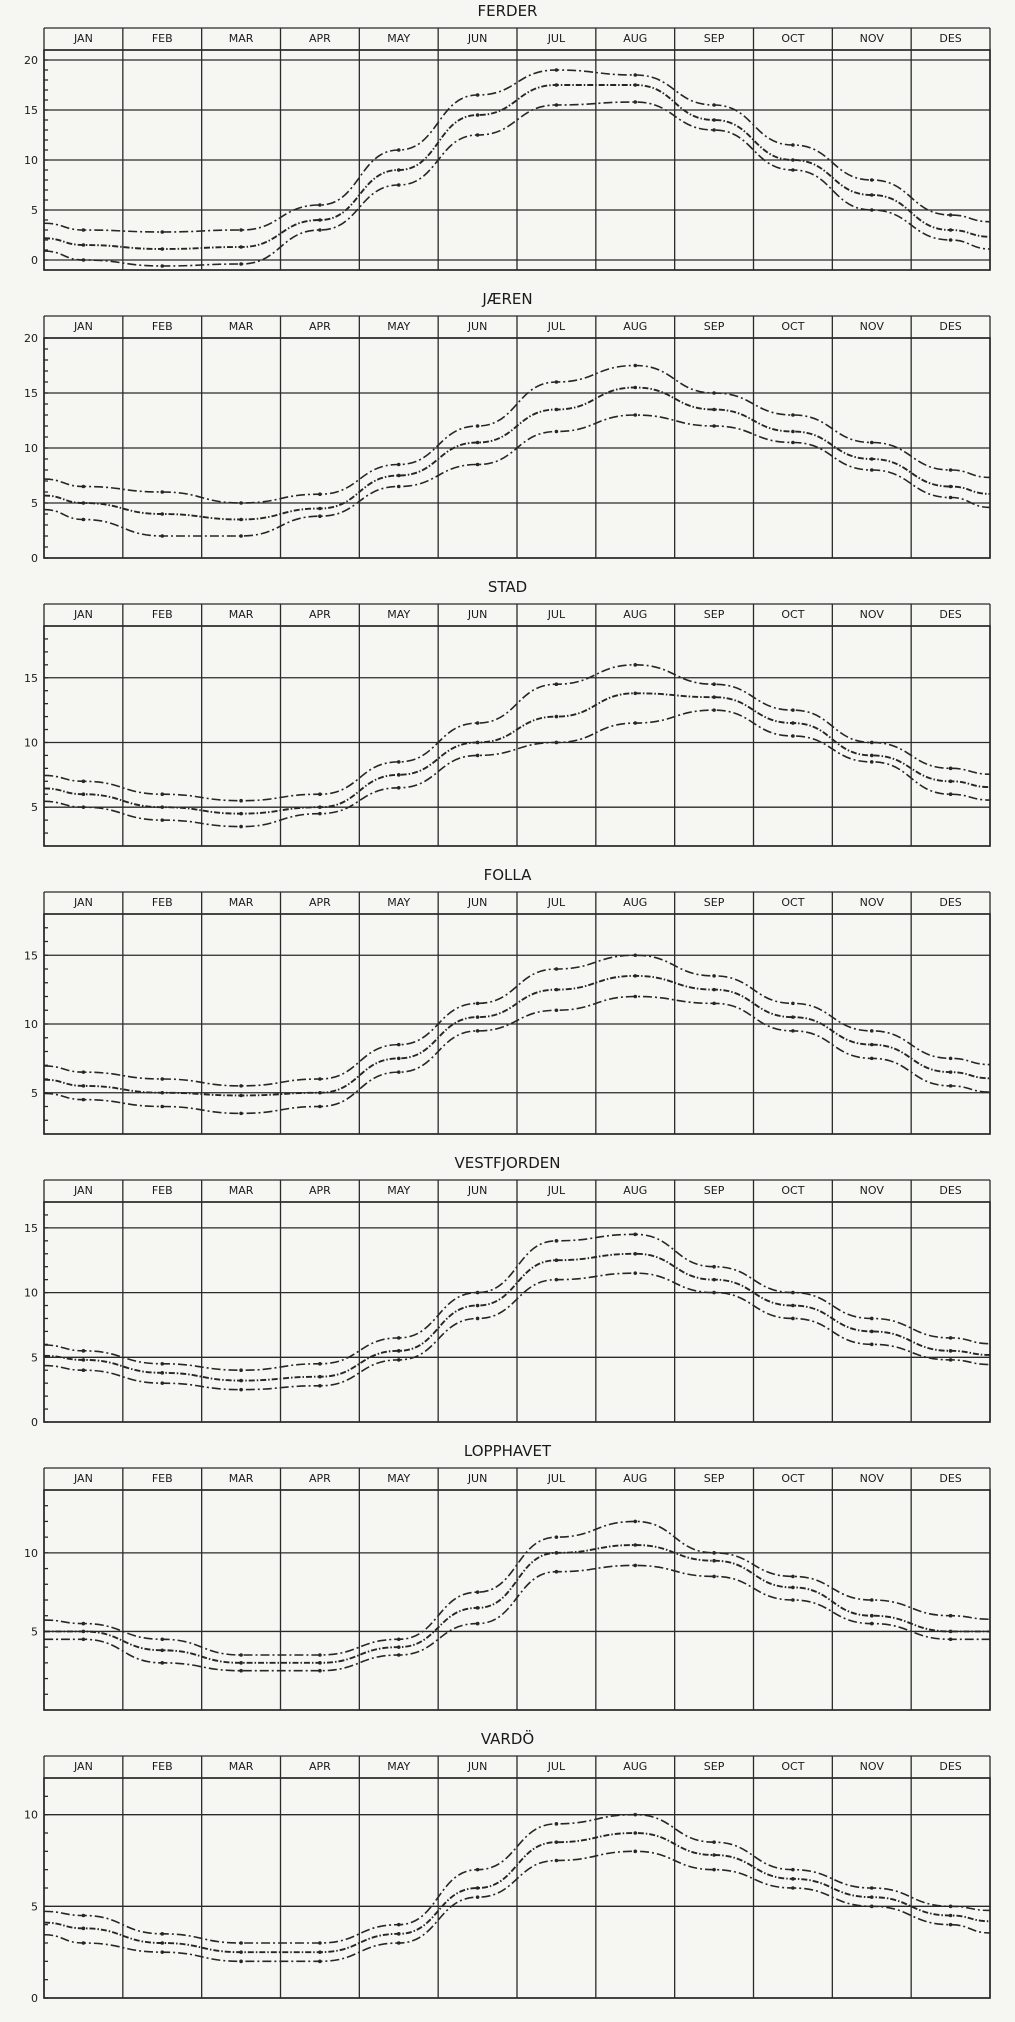 This screenshot has height=2022, width=1015. Describe the element at coordinates (507, 587) in the screenshot. I see `chart-title: STAD` at that location.